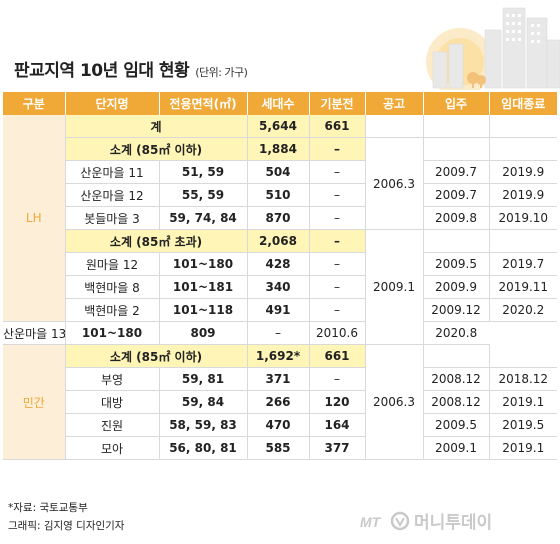 This screenshot has height=544, width=560. I want to click on col-area: 전용면적(㎡), so click(203, 103).